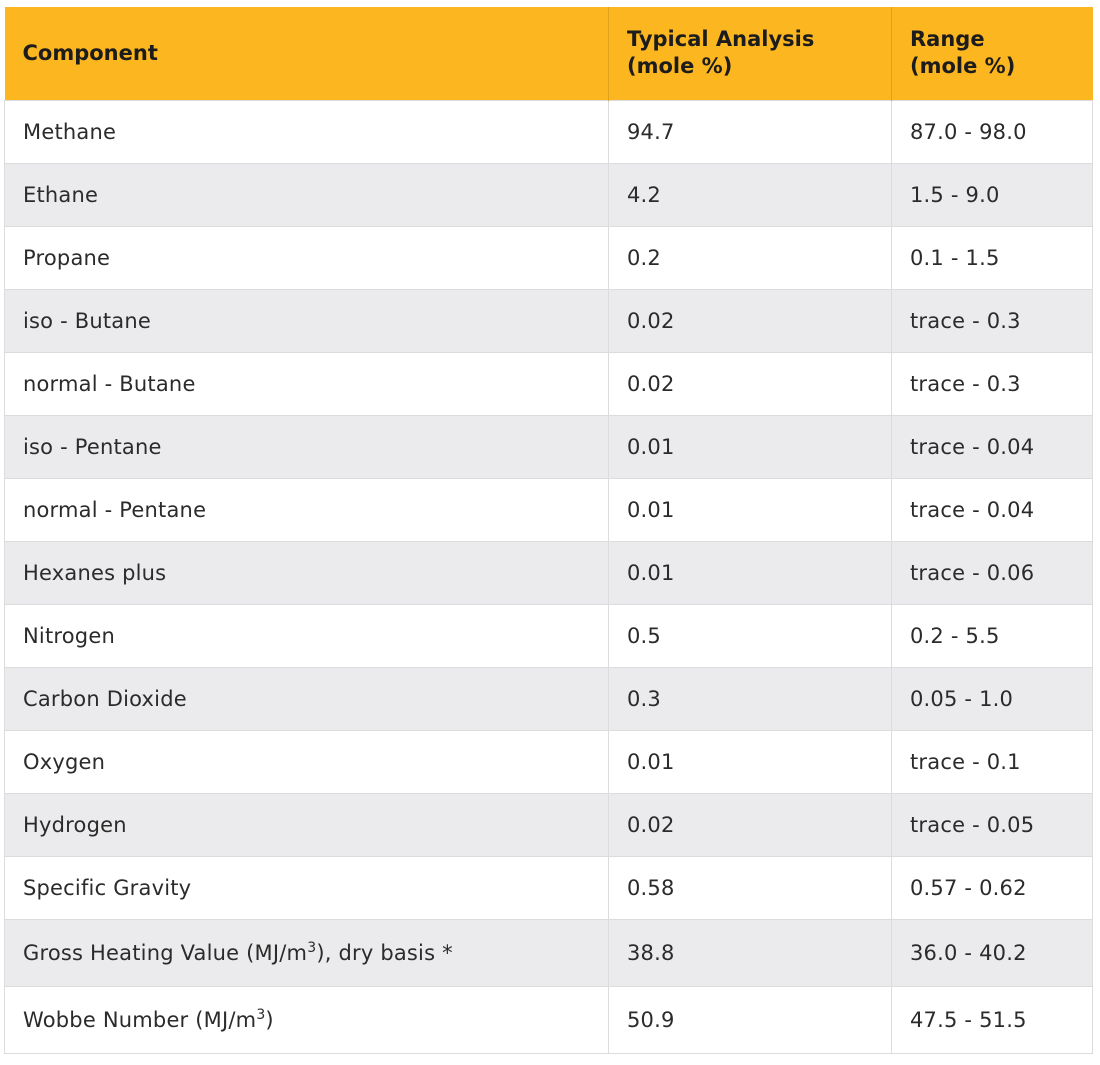  Describe the element at coordinates (306, 383) in the screenshot. I see `cell-component: normal - Butane` at that location.